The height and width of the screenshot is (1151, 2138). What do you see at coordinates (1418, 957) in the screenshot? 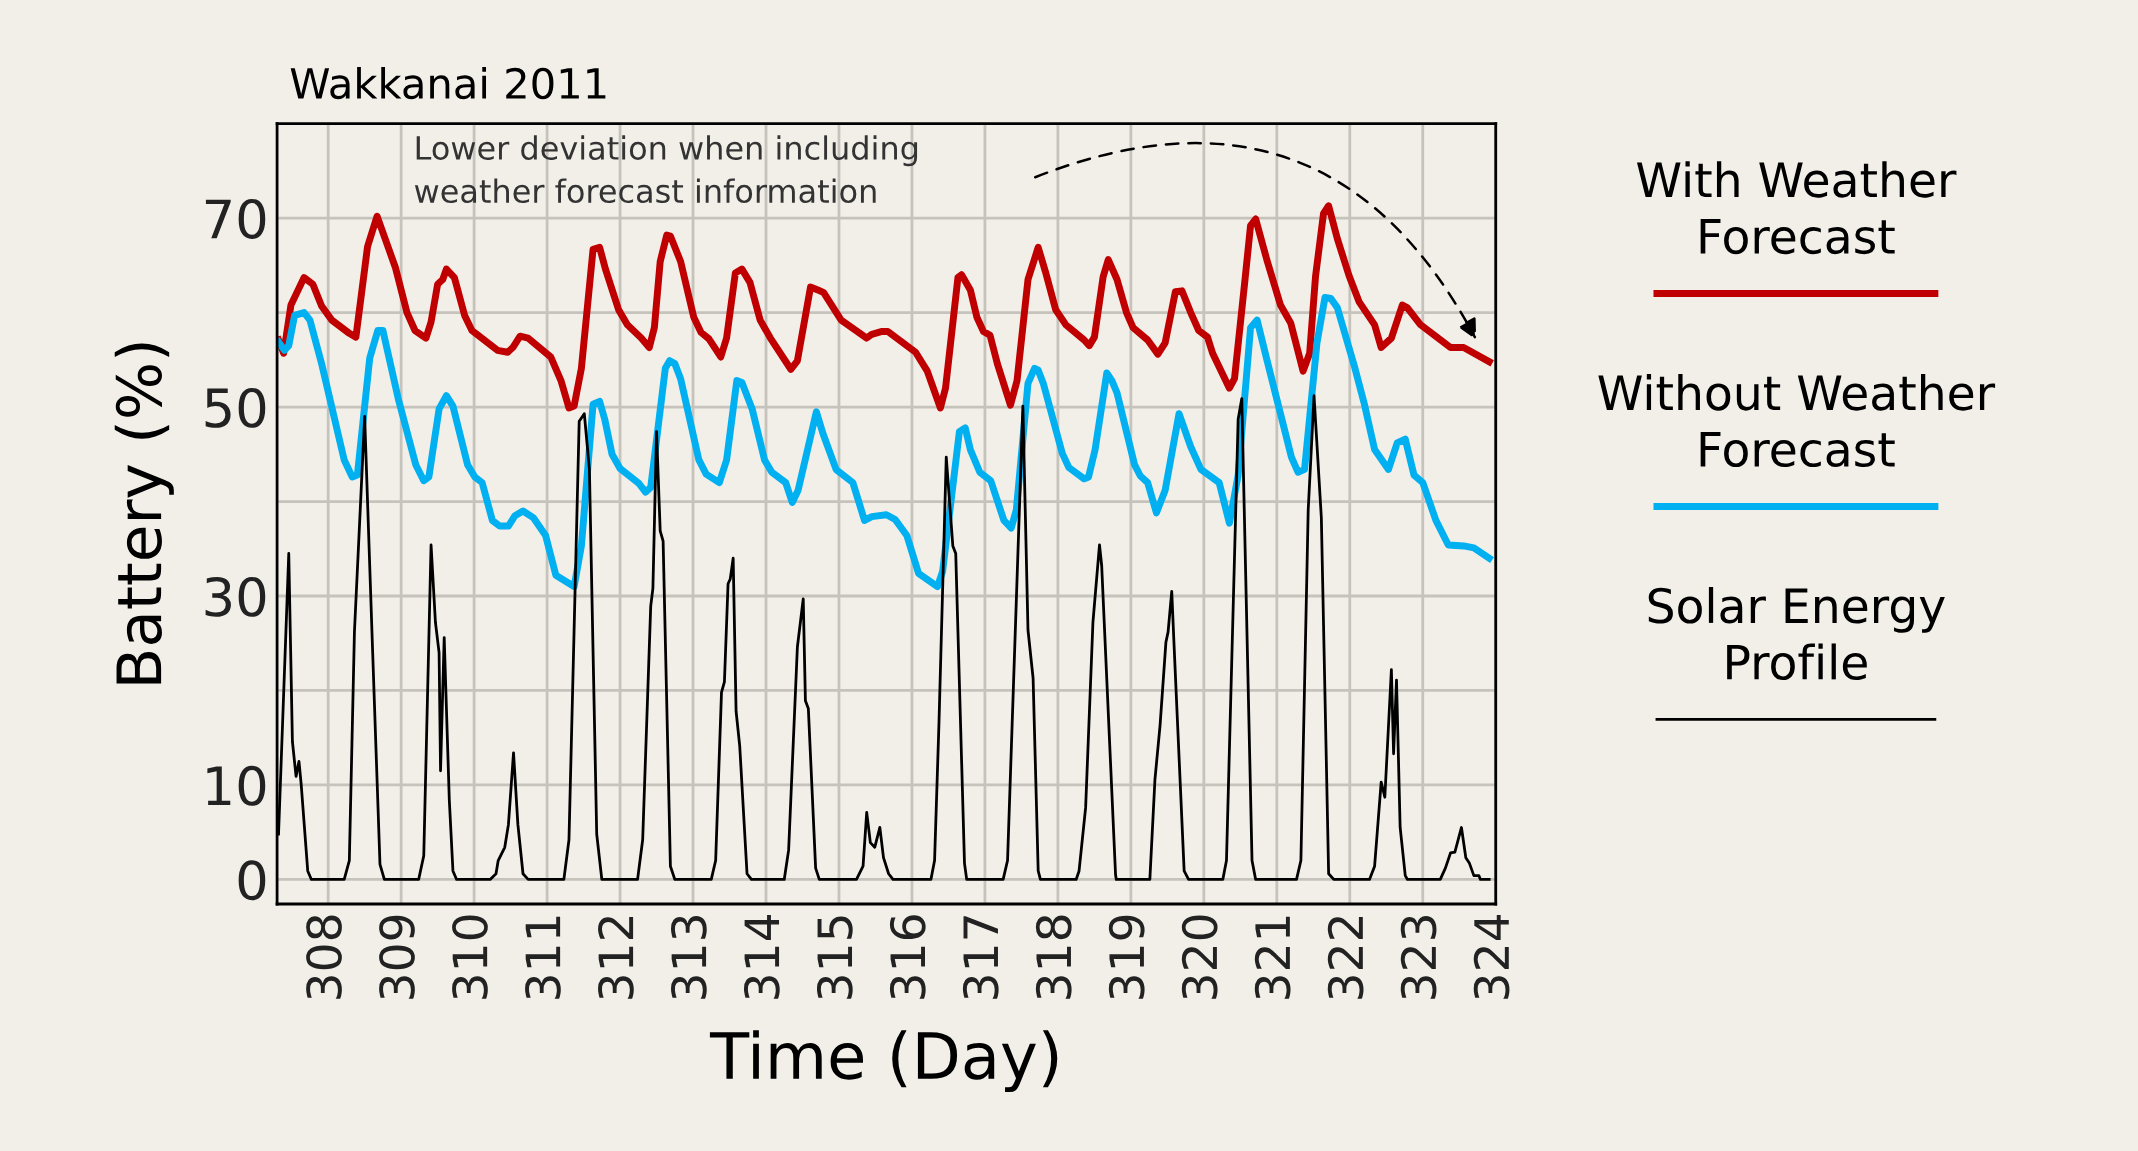
I see `x-tick-label: 323` at bounding box center [1418, 957].